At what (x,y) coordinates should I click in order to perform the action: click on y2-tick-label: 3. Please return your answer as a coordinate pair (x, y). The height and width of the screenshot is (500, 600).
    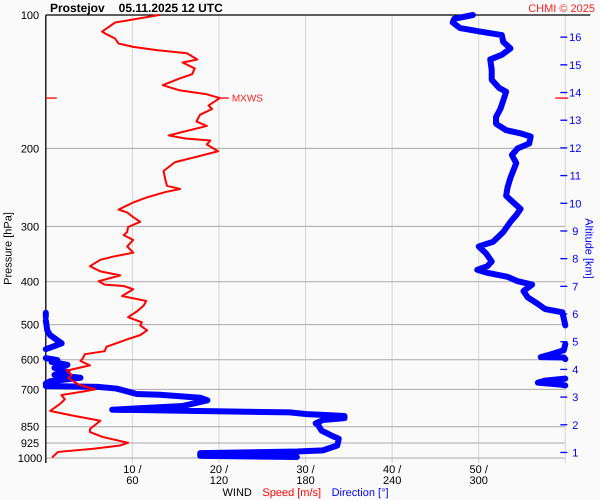
    Looking at the image, I should click on (575, 398).